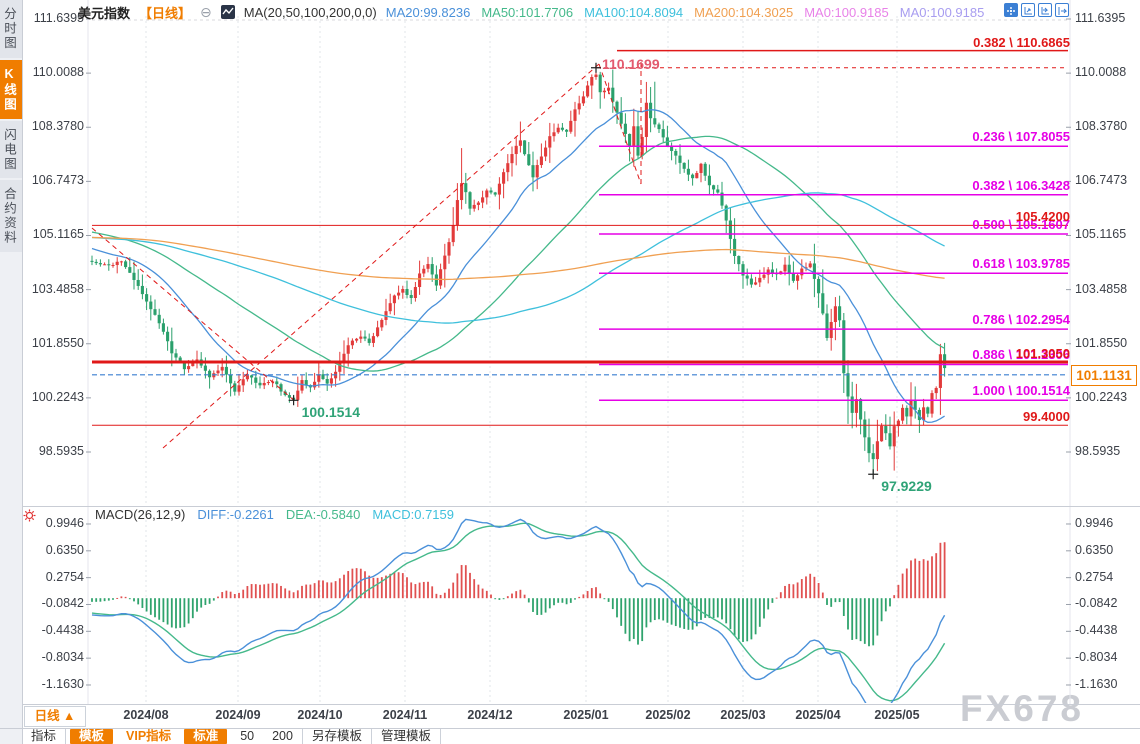  I want to click on ma-value: MA200:104.3025, so click(744, 12).